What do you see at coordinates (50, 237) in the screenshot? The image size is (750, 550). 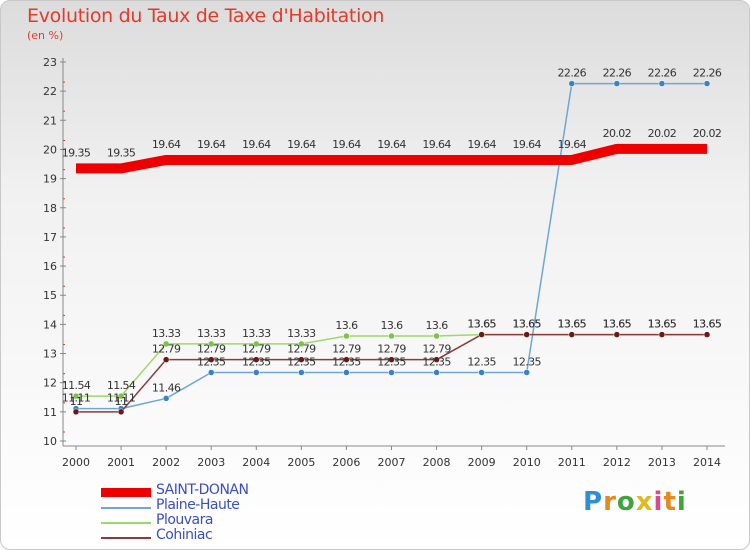 I see `y-tick-label: 17` at bounding box center [50, 237].